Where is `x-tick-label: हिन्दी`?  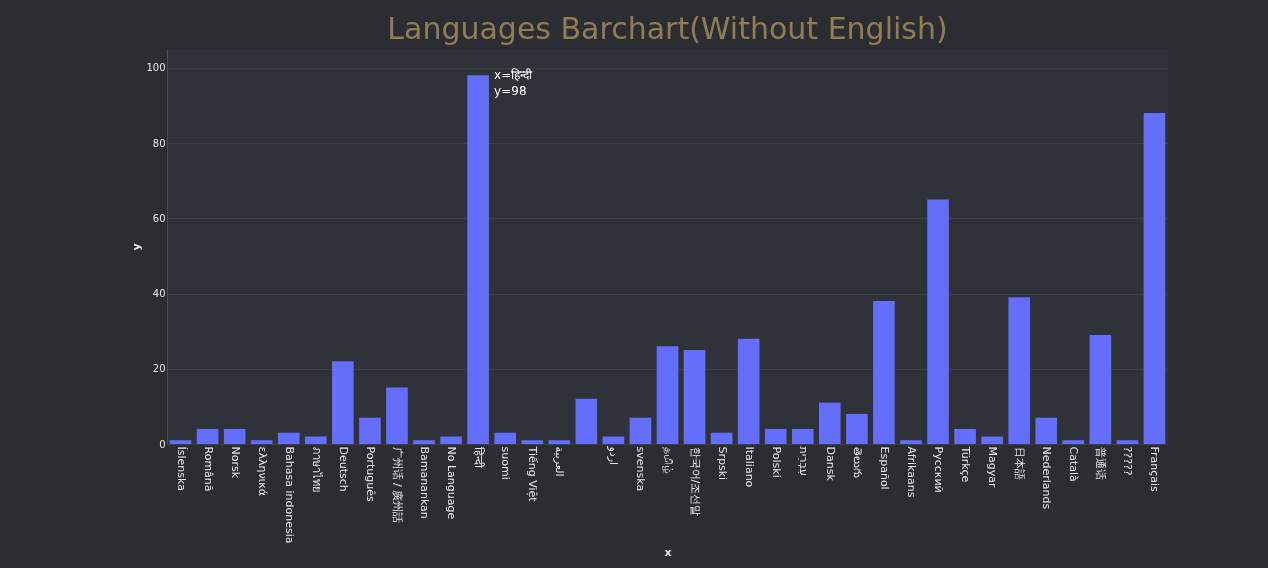 x-tick-label: हिन्दी is located at coordinates (479, 457).